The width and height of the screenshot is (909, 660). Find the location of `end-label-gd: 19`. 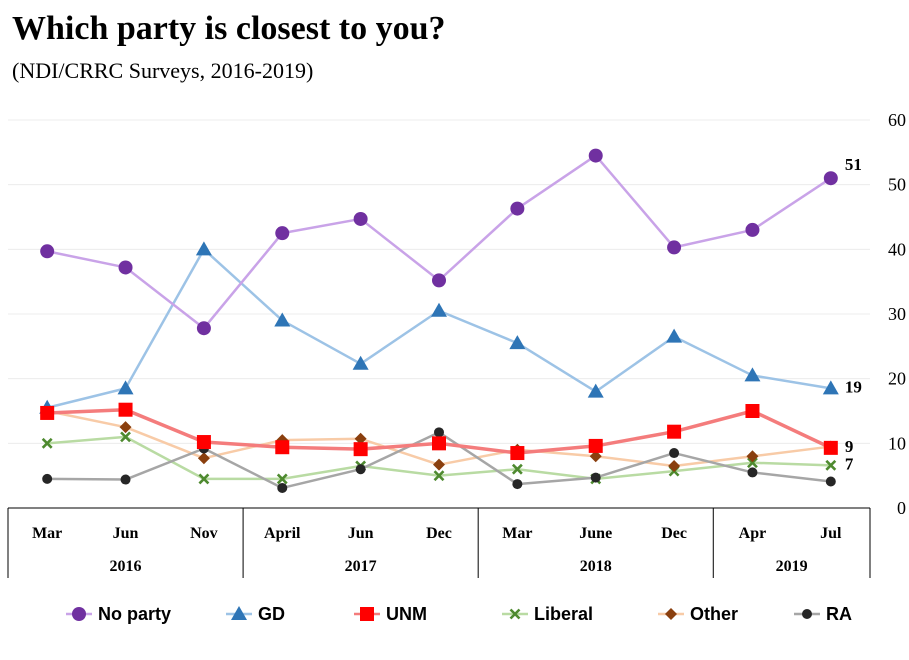

end-label-gd: 19 is located at coordinates (853, 386).